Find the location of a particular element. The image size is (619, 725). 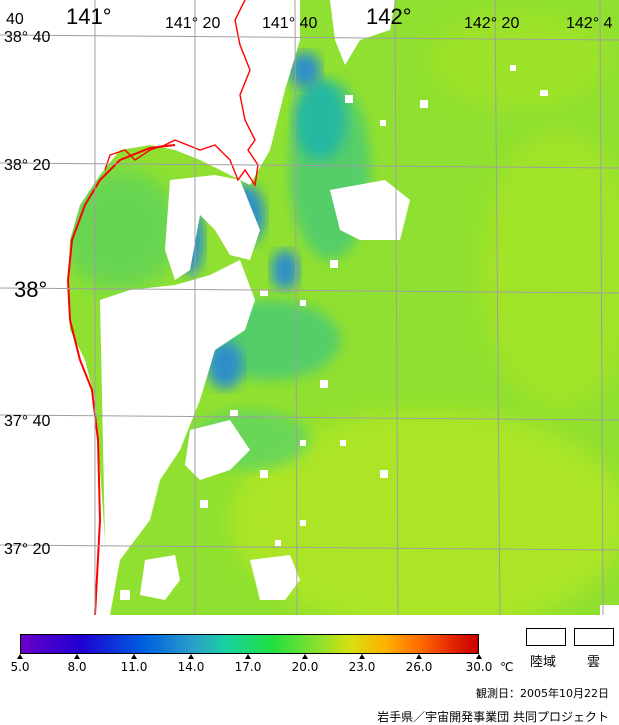

observation-date: 観測日：2005年10月22日 is located at coordinates (542, 693).